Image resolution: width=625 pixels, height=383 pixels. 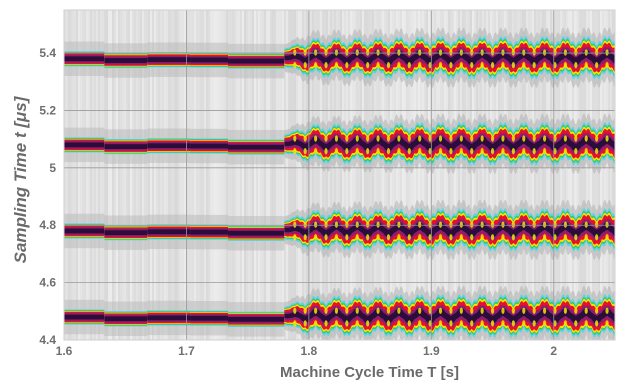 What do you see at coordinates (47, 53) in the screenshot?
I see `y-tick-label: 5.4` at bounding box center [47, 53].